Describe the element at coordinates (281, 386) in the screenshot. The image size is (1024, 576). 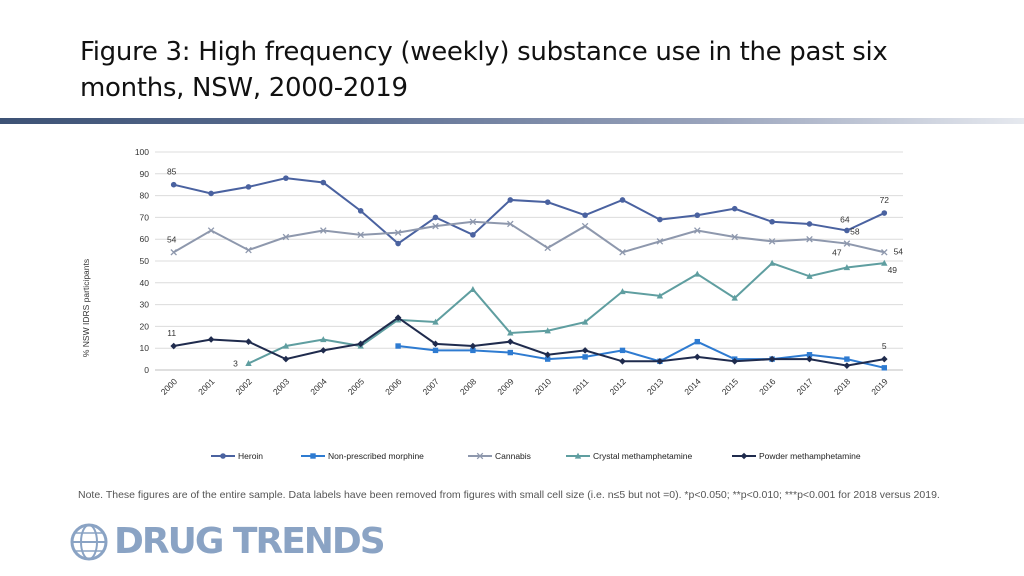
I see `x-tick-label: 2003` at that location.